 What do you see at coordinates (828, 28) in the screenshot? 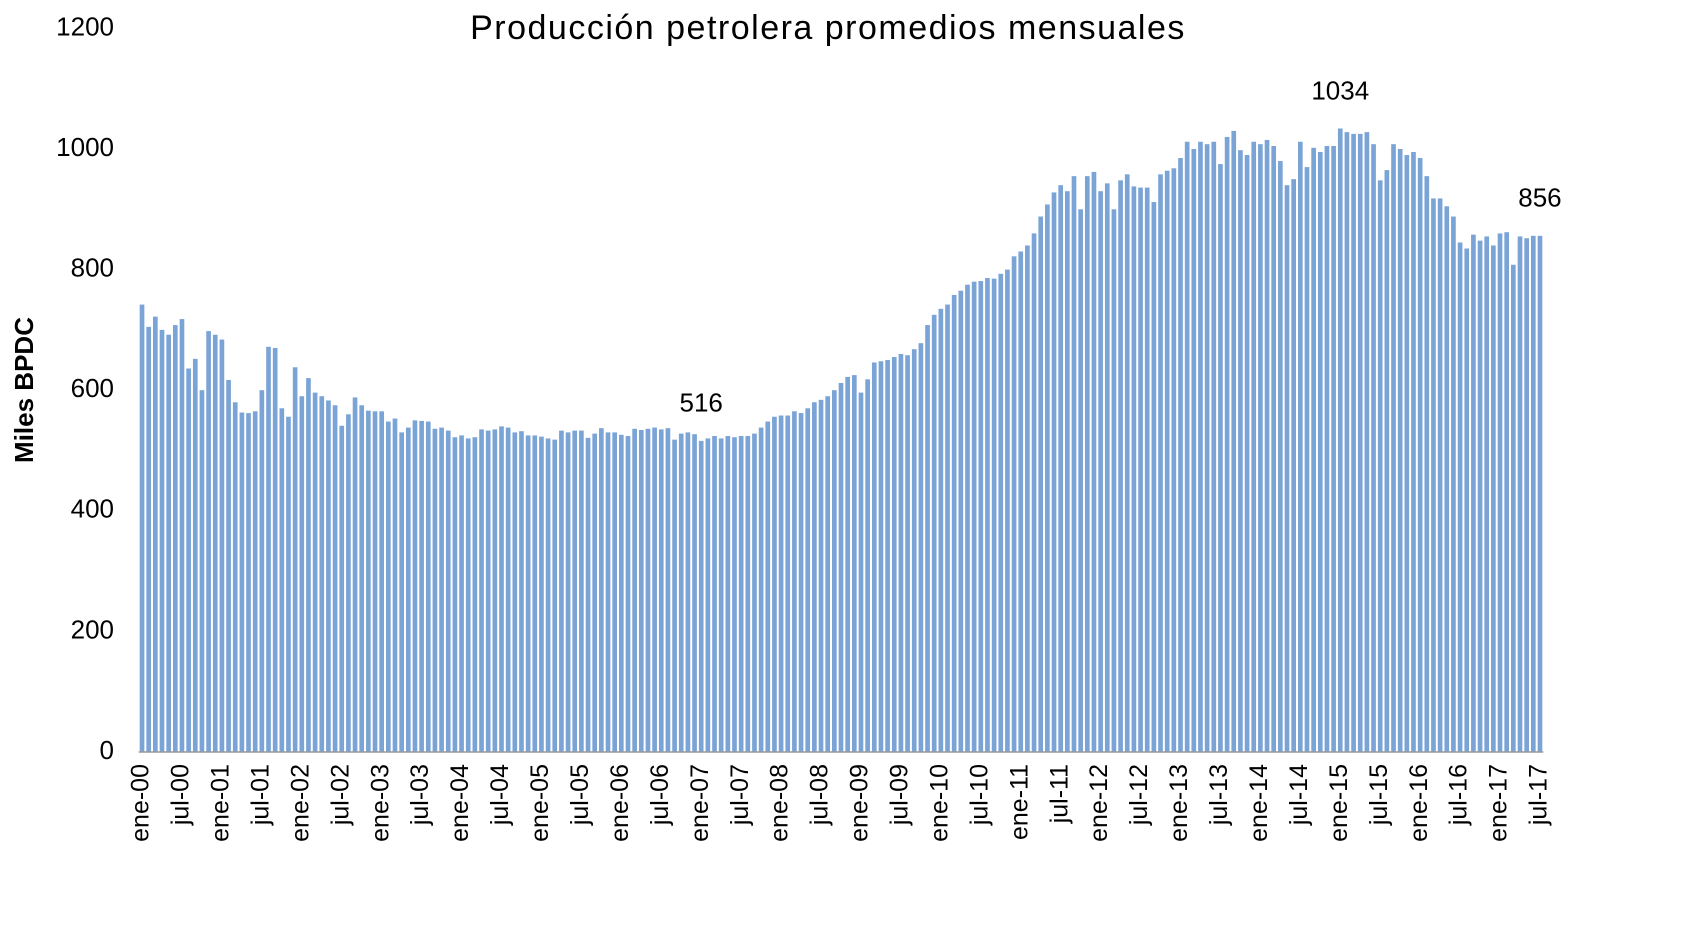
I see `chart-title: Producción petrolera promedios mensuales` at bounding box center [828, 28].